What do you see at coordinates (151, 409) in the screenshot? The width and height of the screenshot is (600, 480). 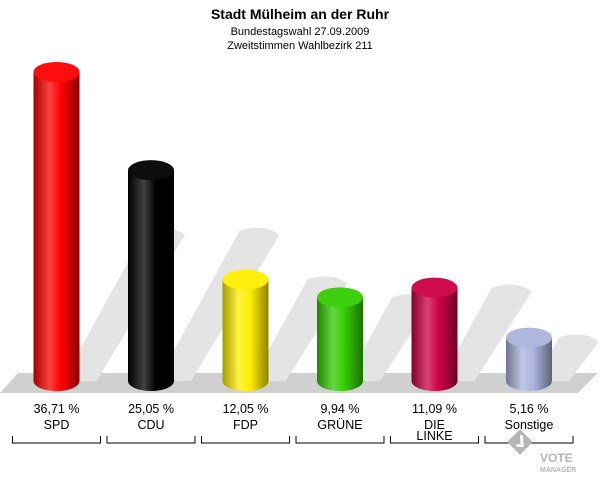 I see `value-label-cdu: 25,05 %` at bounding box center [151, 409].